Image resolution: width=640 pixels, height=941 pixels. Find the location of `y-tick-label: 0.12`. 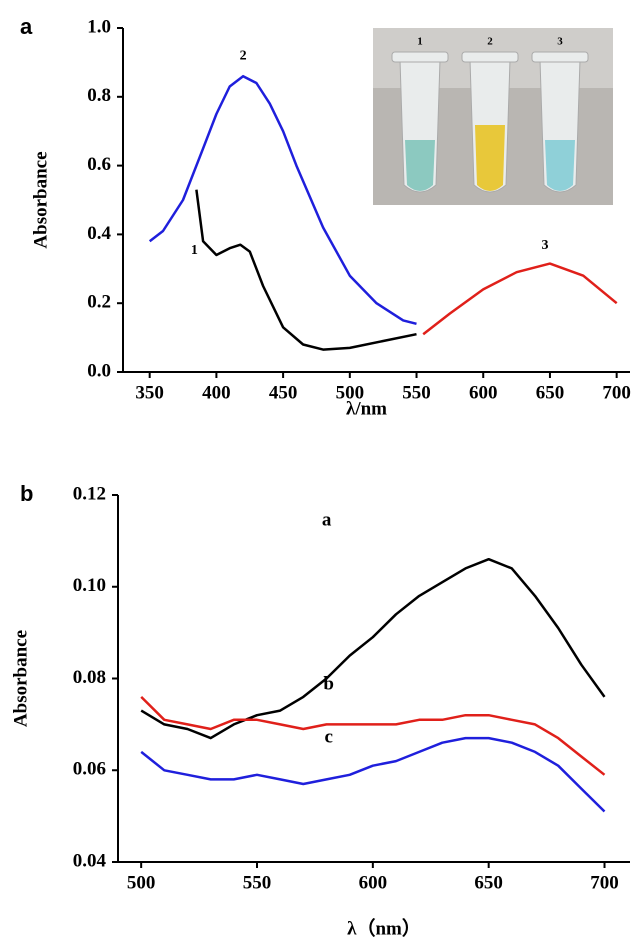

y-tick-label: 0.12 is located at coordinates (89, 493).